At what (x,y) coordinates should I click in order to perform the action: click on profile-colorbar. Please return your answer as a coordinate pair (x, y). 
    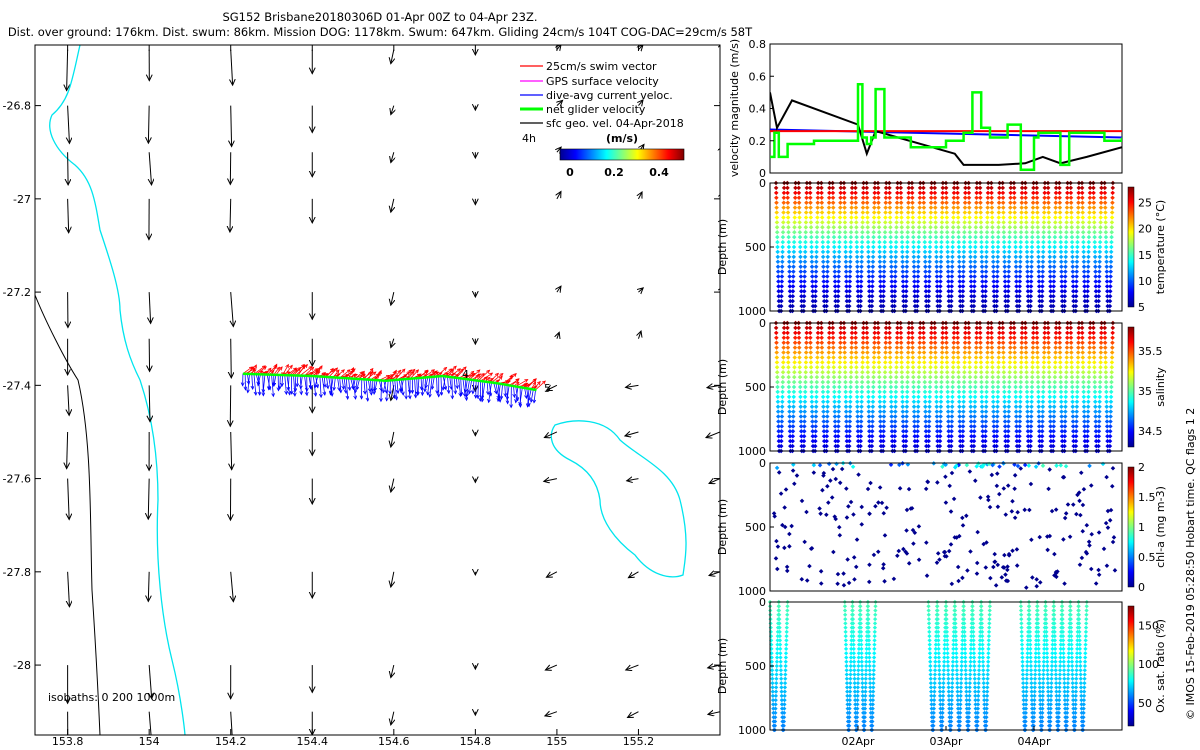
    Looking at the image, I should click on (1131, 247).